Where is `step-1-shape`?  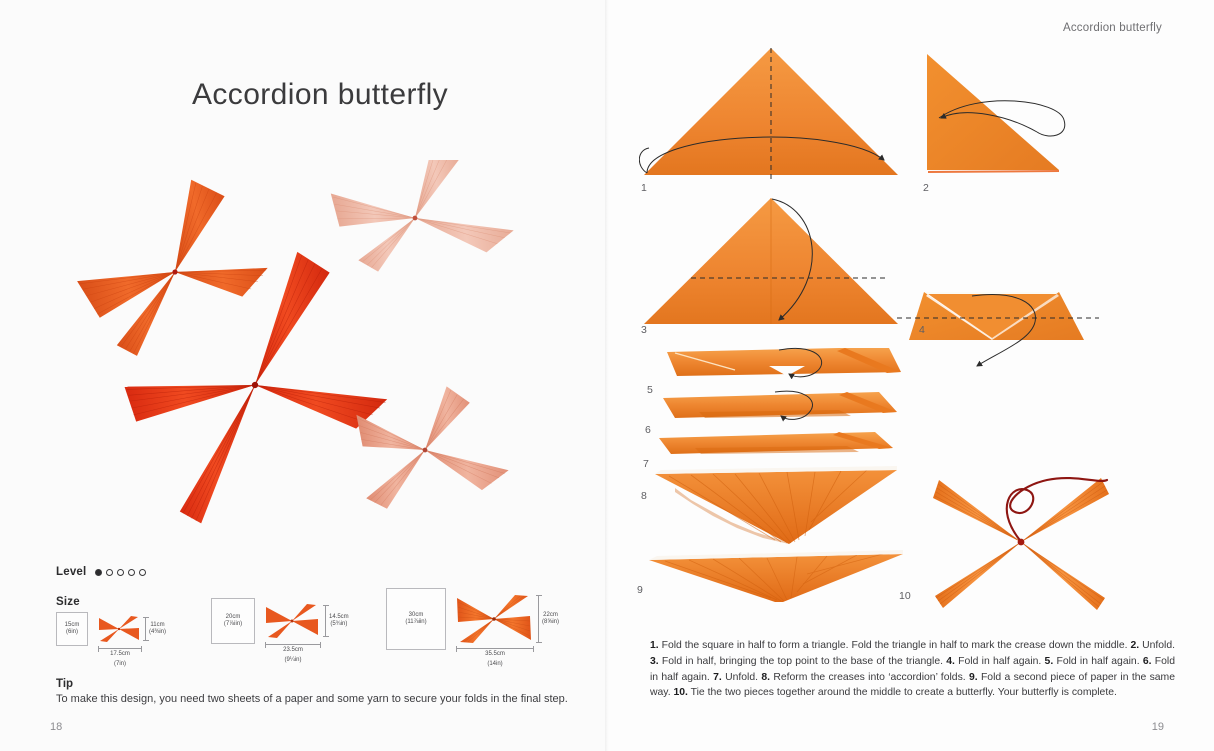
step-1-shape is located at coordinates (768, 115).